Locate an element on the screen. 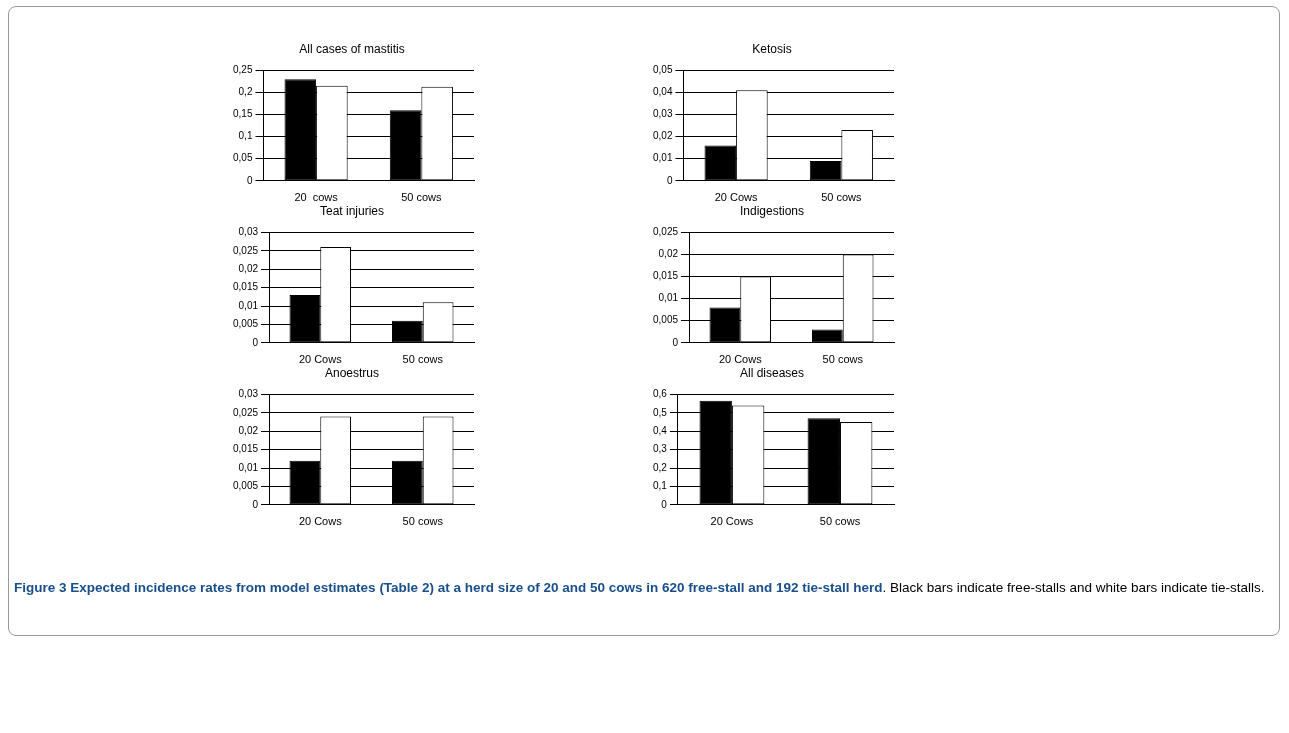  y-tick-label: 0,15 is located at coordinates (242, 114).